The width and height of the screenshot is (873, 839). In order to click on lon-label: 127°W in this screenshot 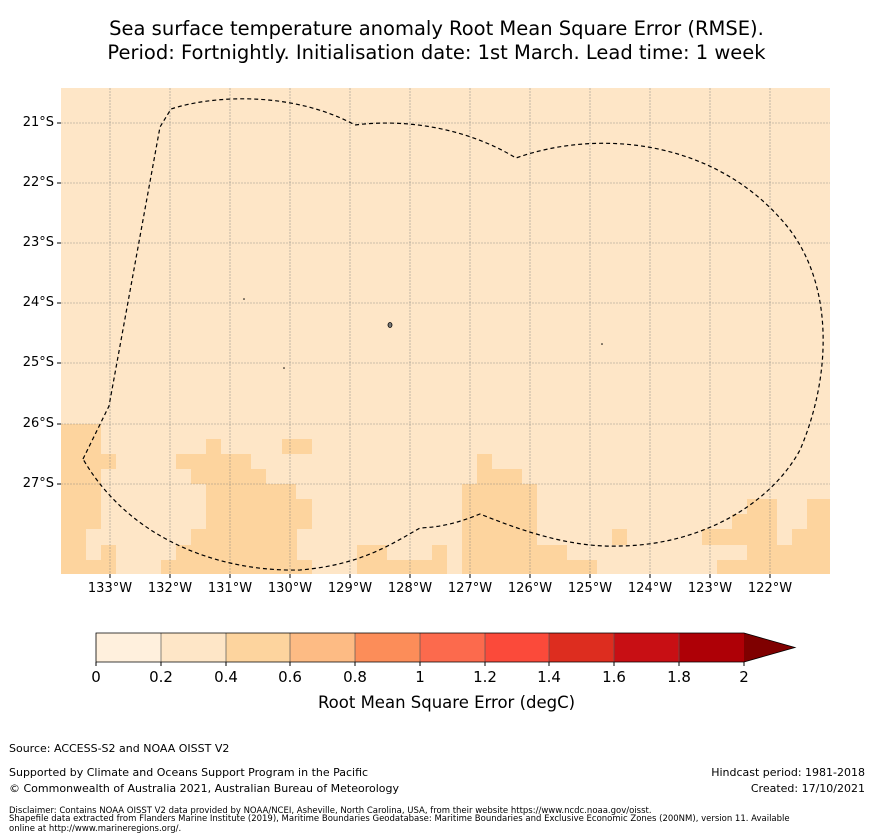, I will do `click(470, 588)`.